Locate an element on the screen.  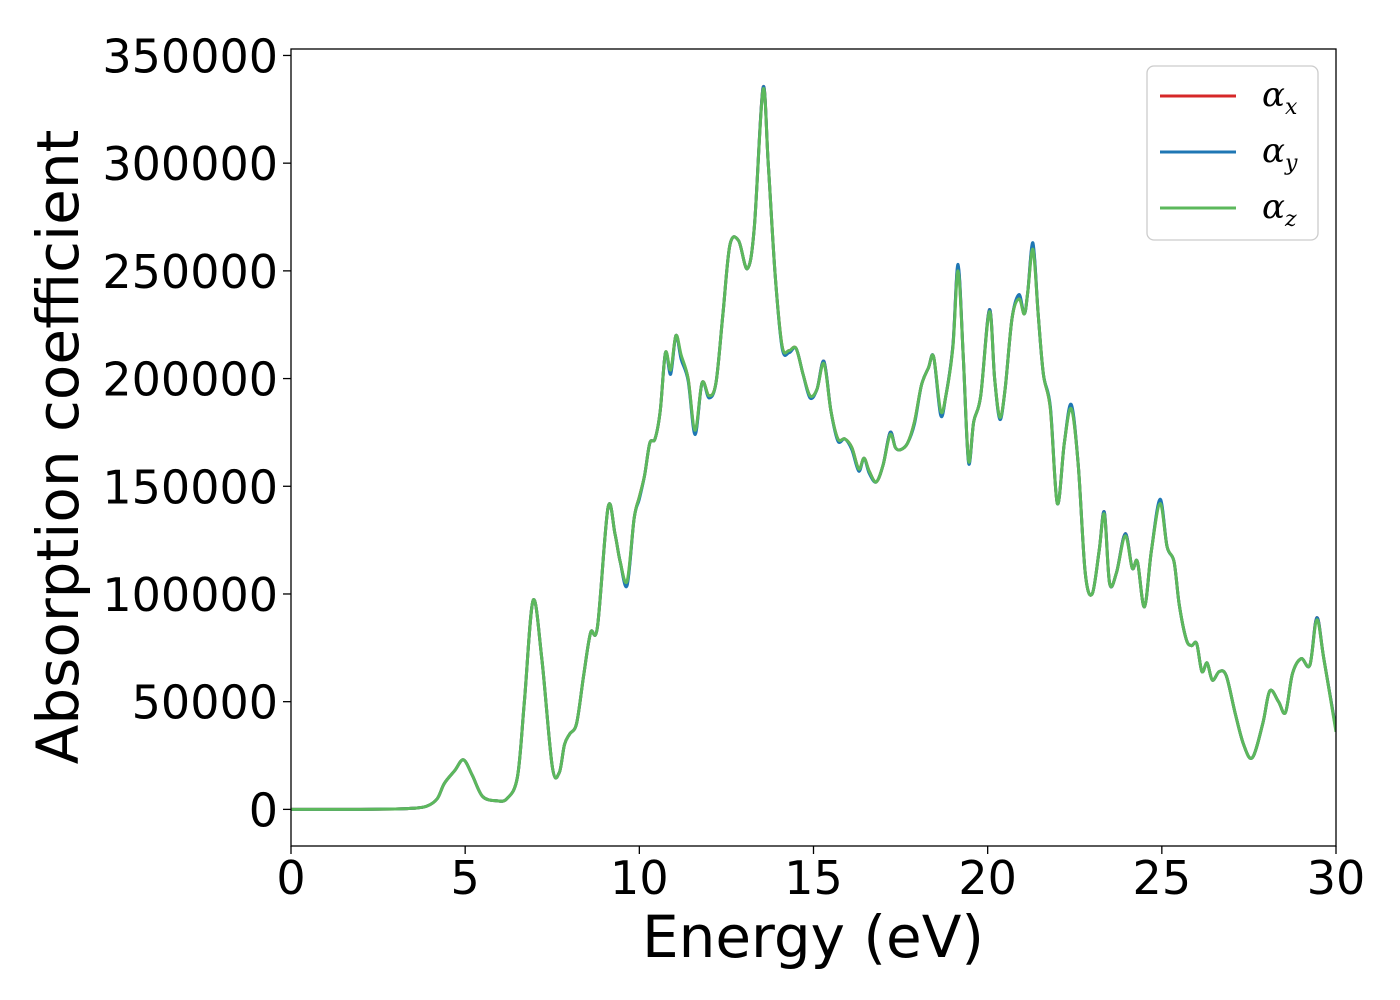
x-tick-label: 30 is located at coordinates (1336, 878).